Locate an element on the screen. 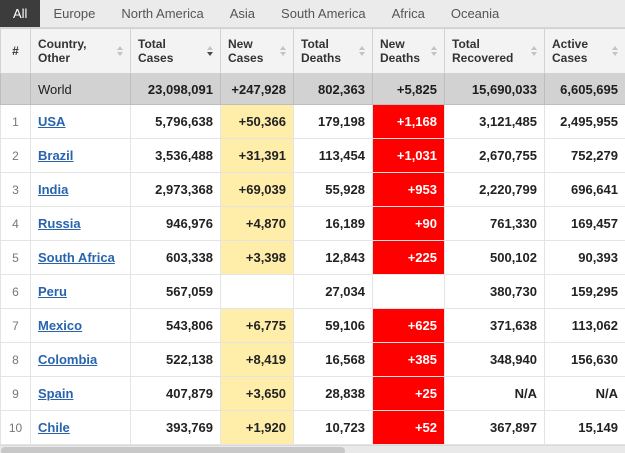  column-label: Total Recovered is located at coordinates (483, 51).